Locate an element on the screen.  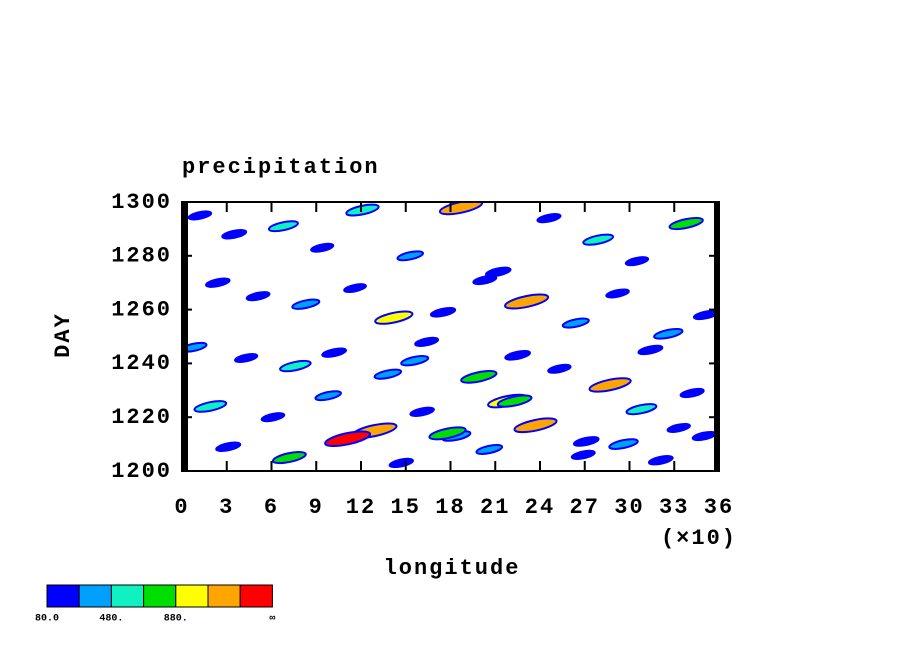
x-tick-label: 24 is located at coordinates (540, 507).